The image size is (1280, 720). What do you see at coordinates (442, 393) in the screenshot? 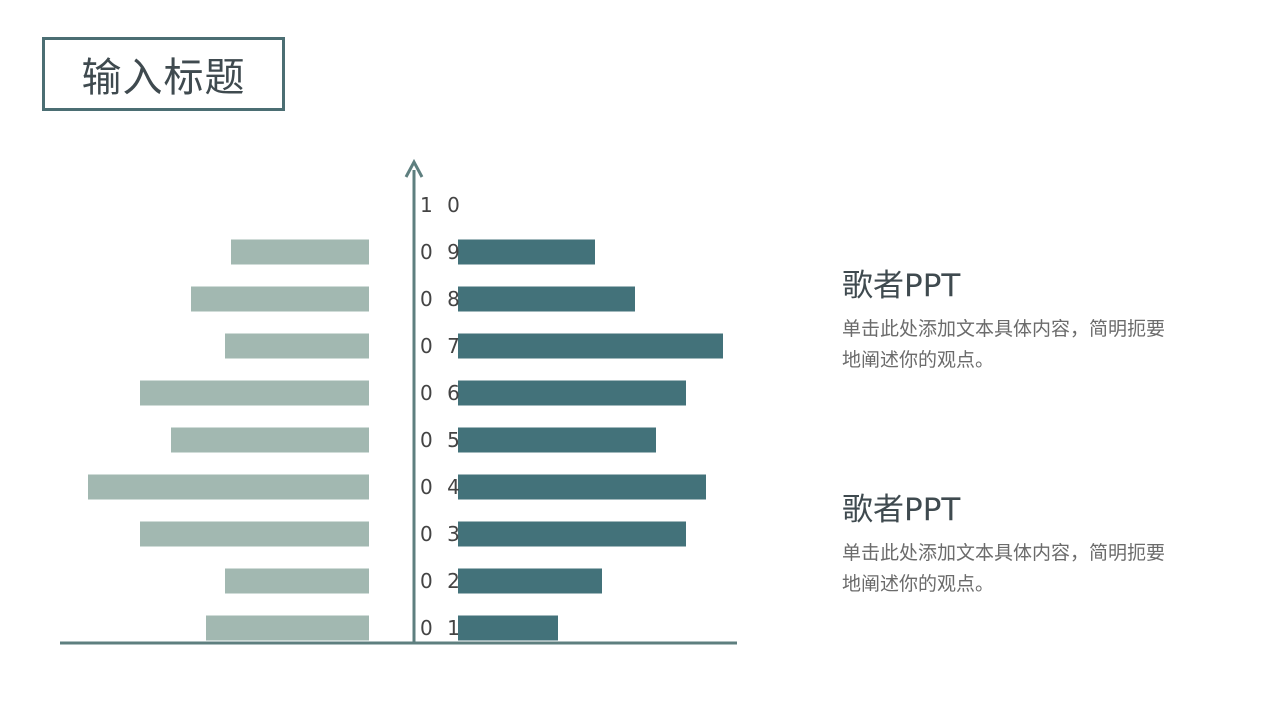
I see `tick-label-6: 0 6` at bounding box center [442, 393].